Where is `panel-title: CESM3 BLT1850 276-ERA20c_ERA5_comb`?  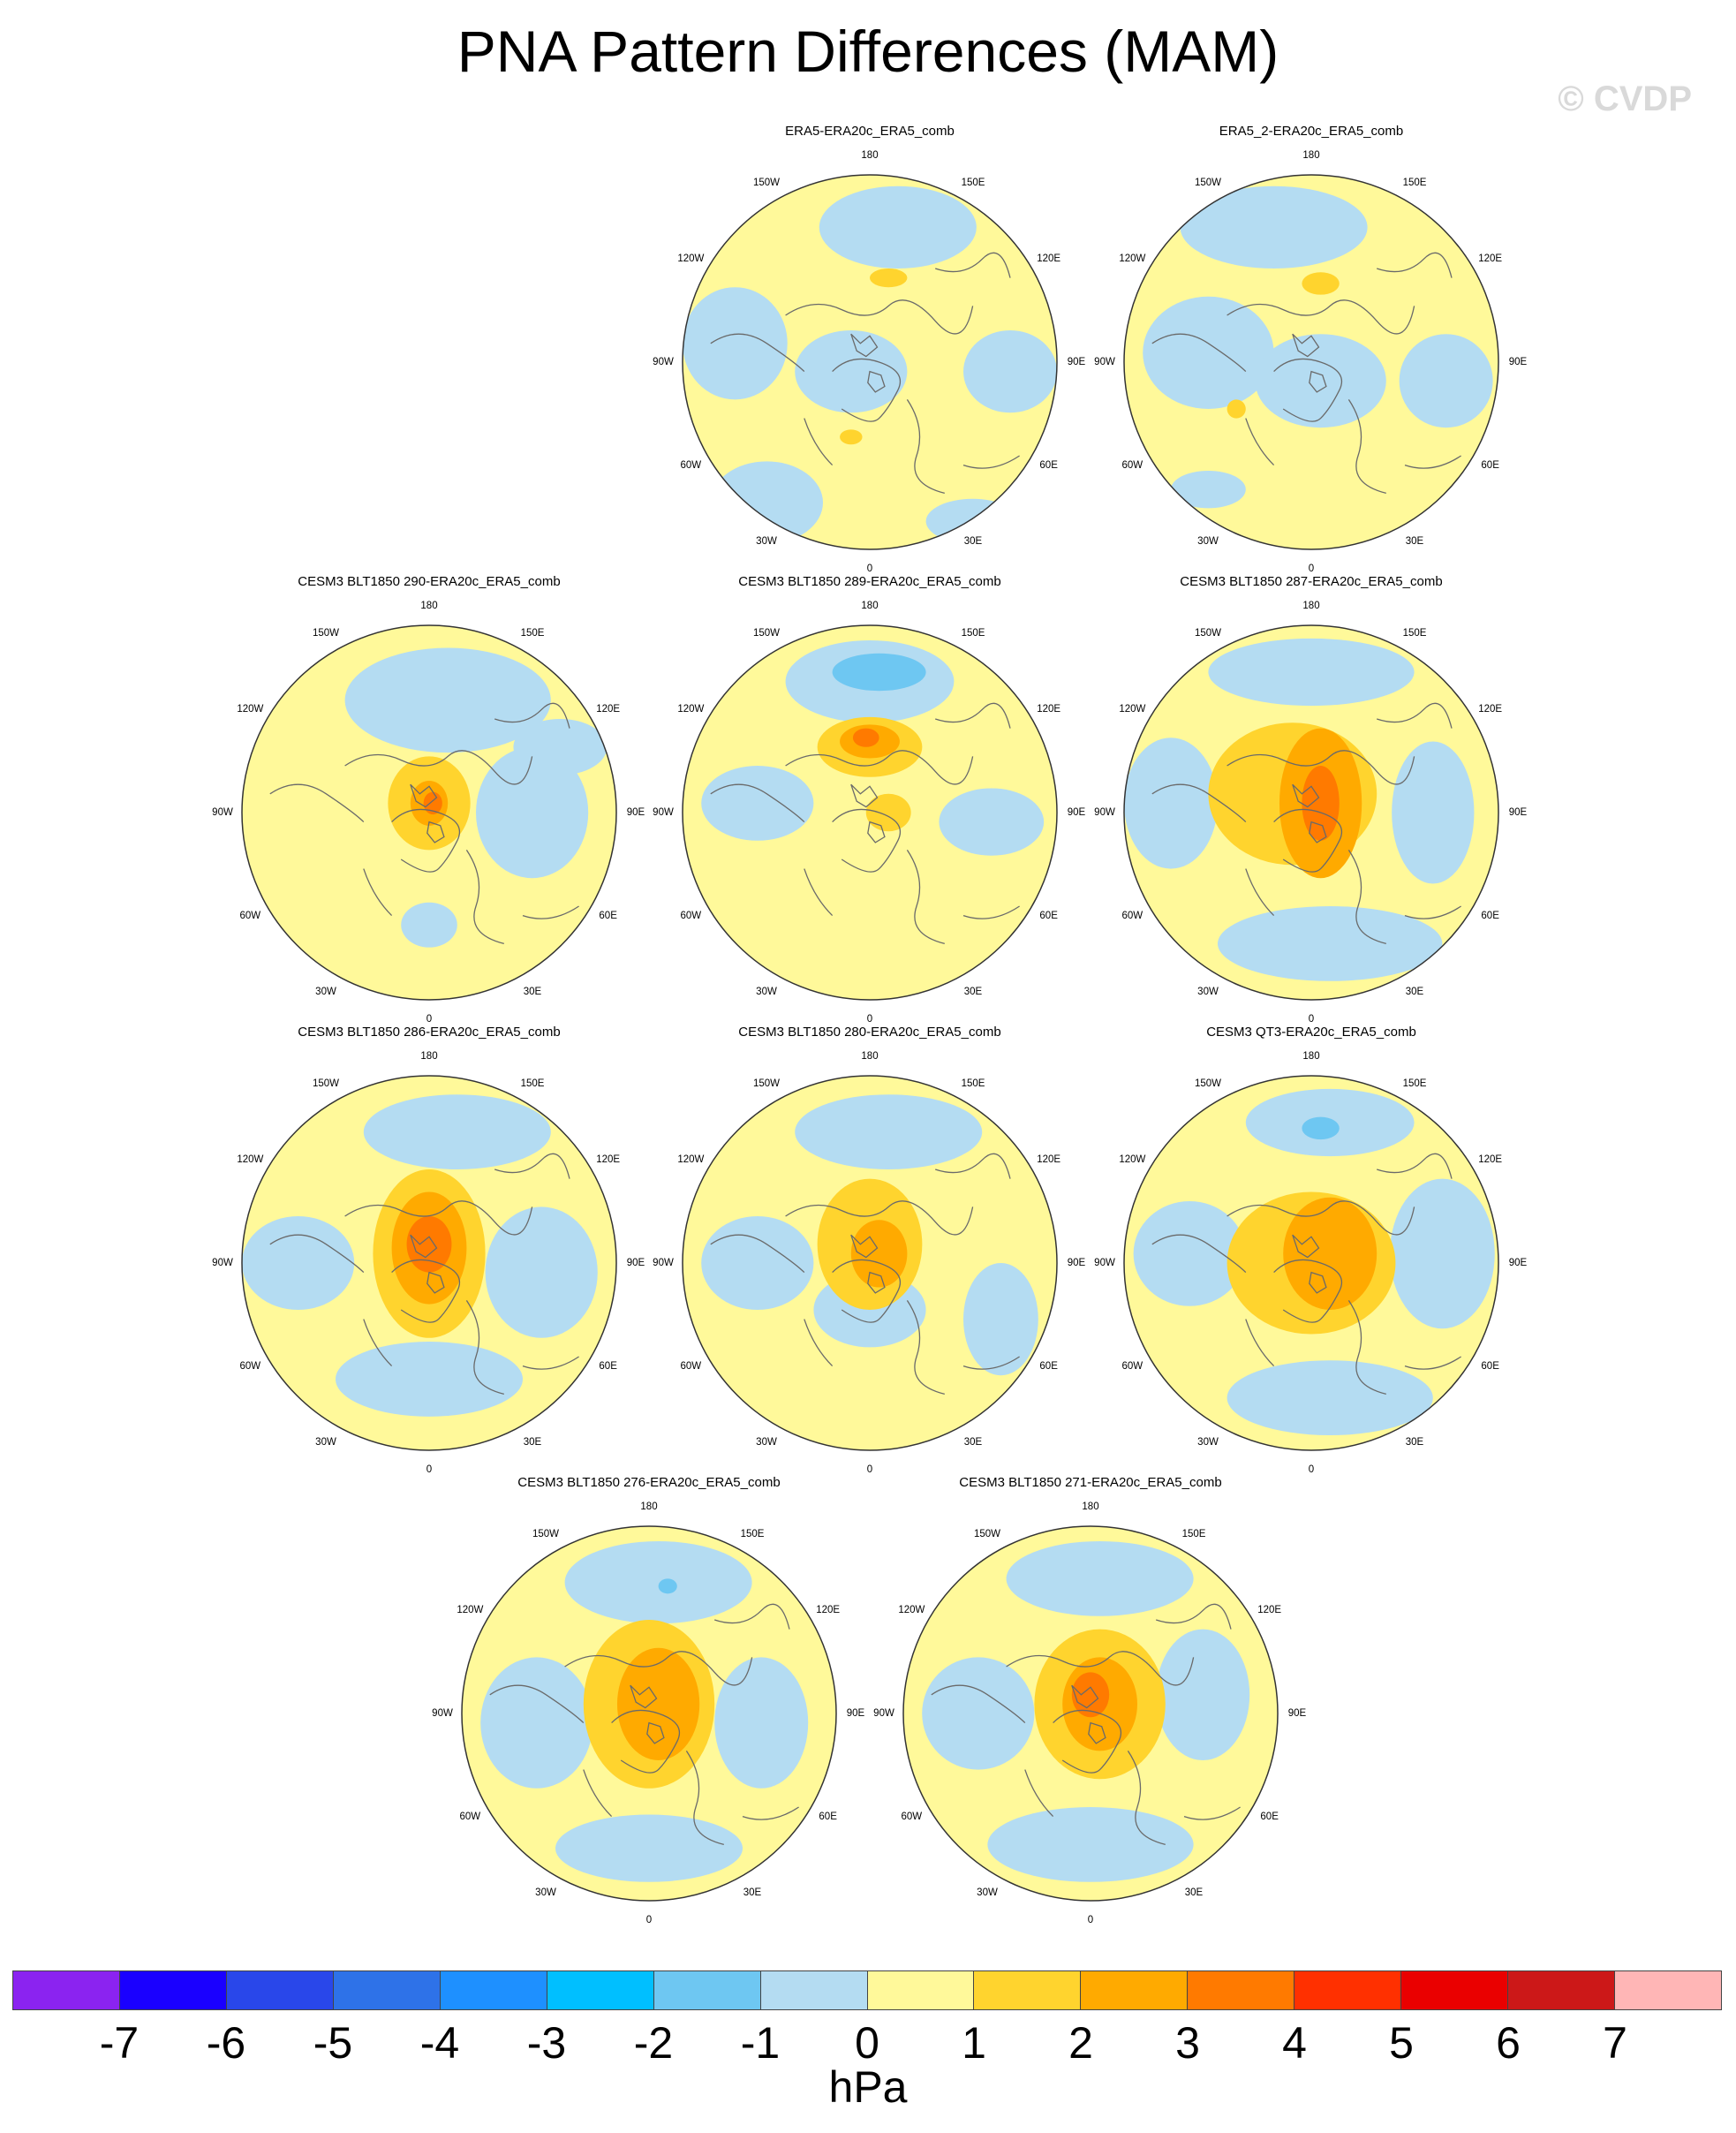
panel-title: CESM3 BLT1850 276-ERA20c_ERA5_comb is located at coordinates (649, 1482).